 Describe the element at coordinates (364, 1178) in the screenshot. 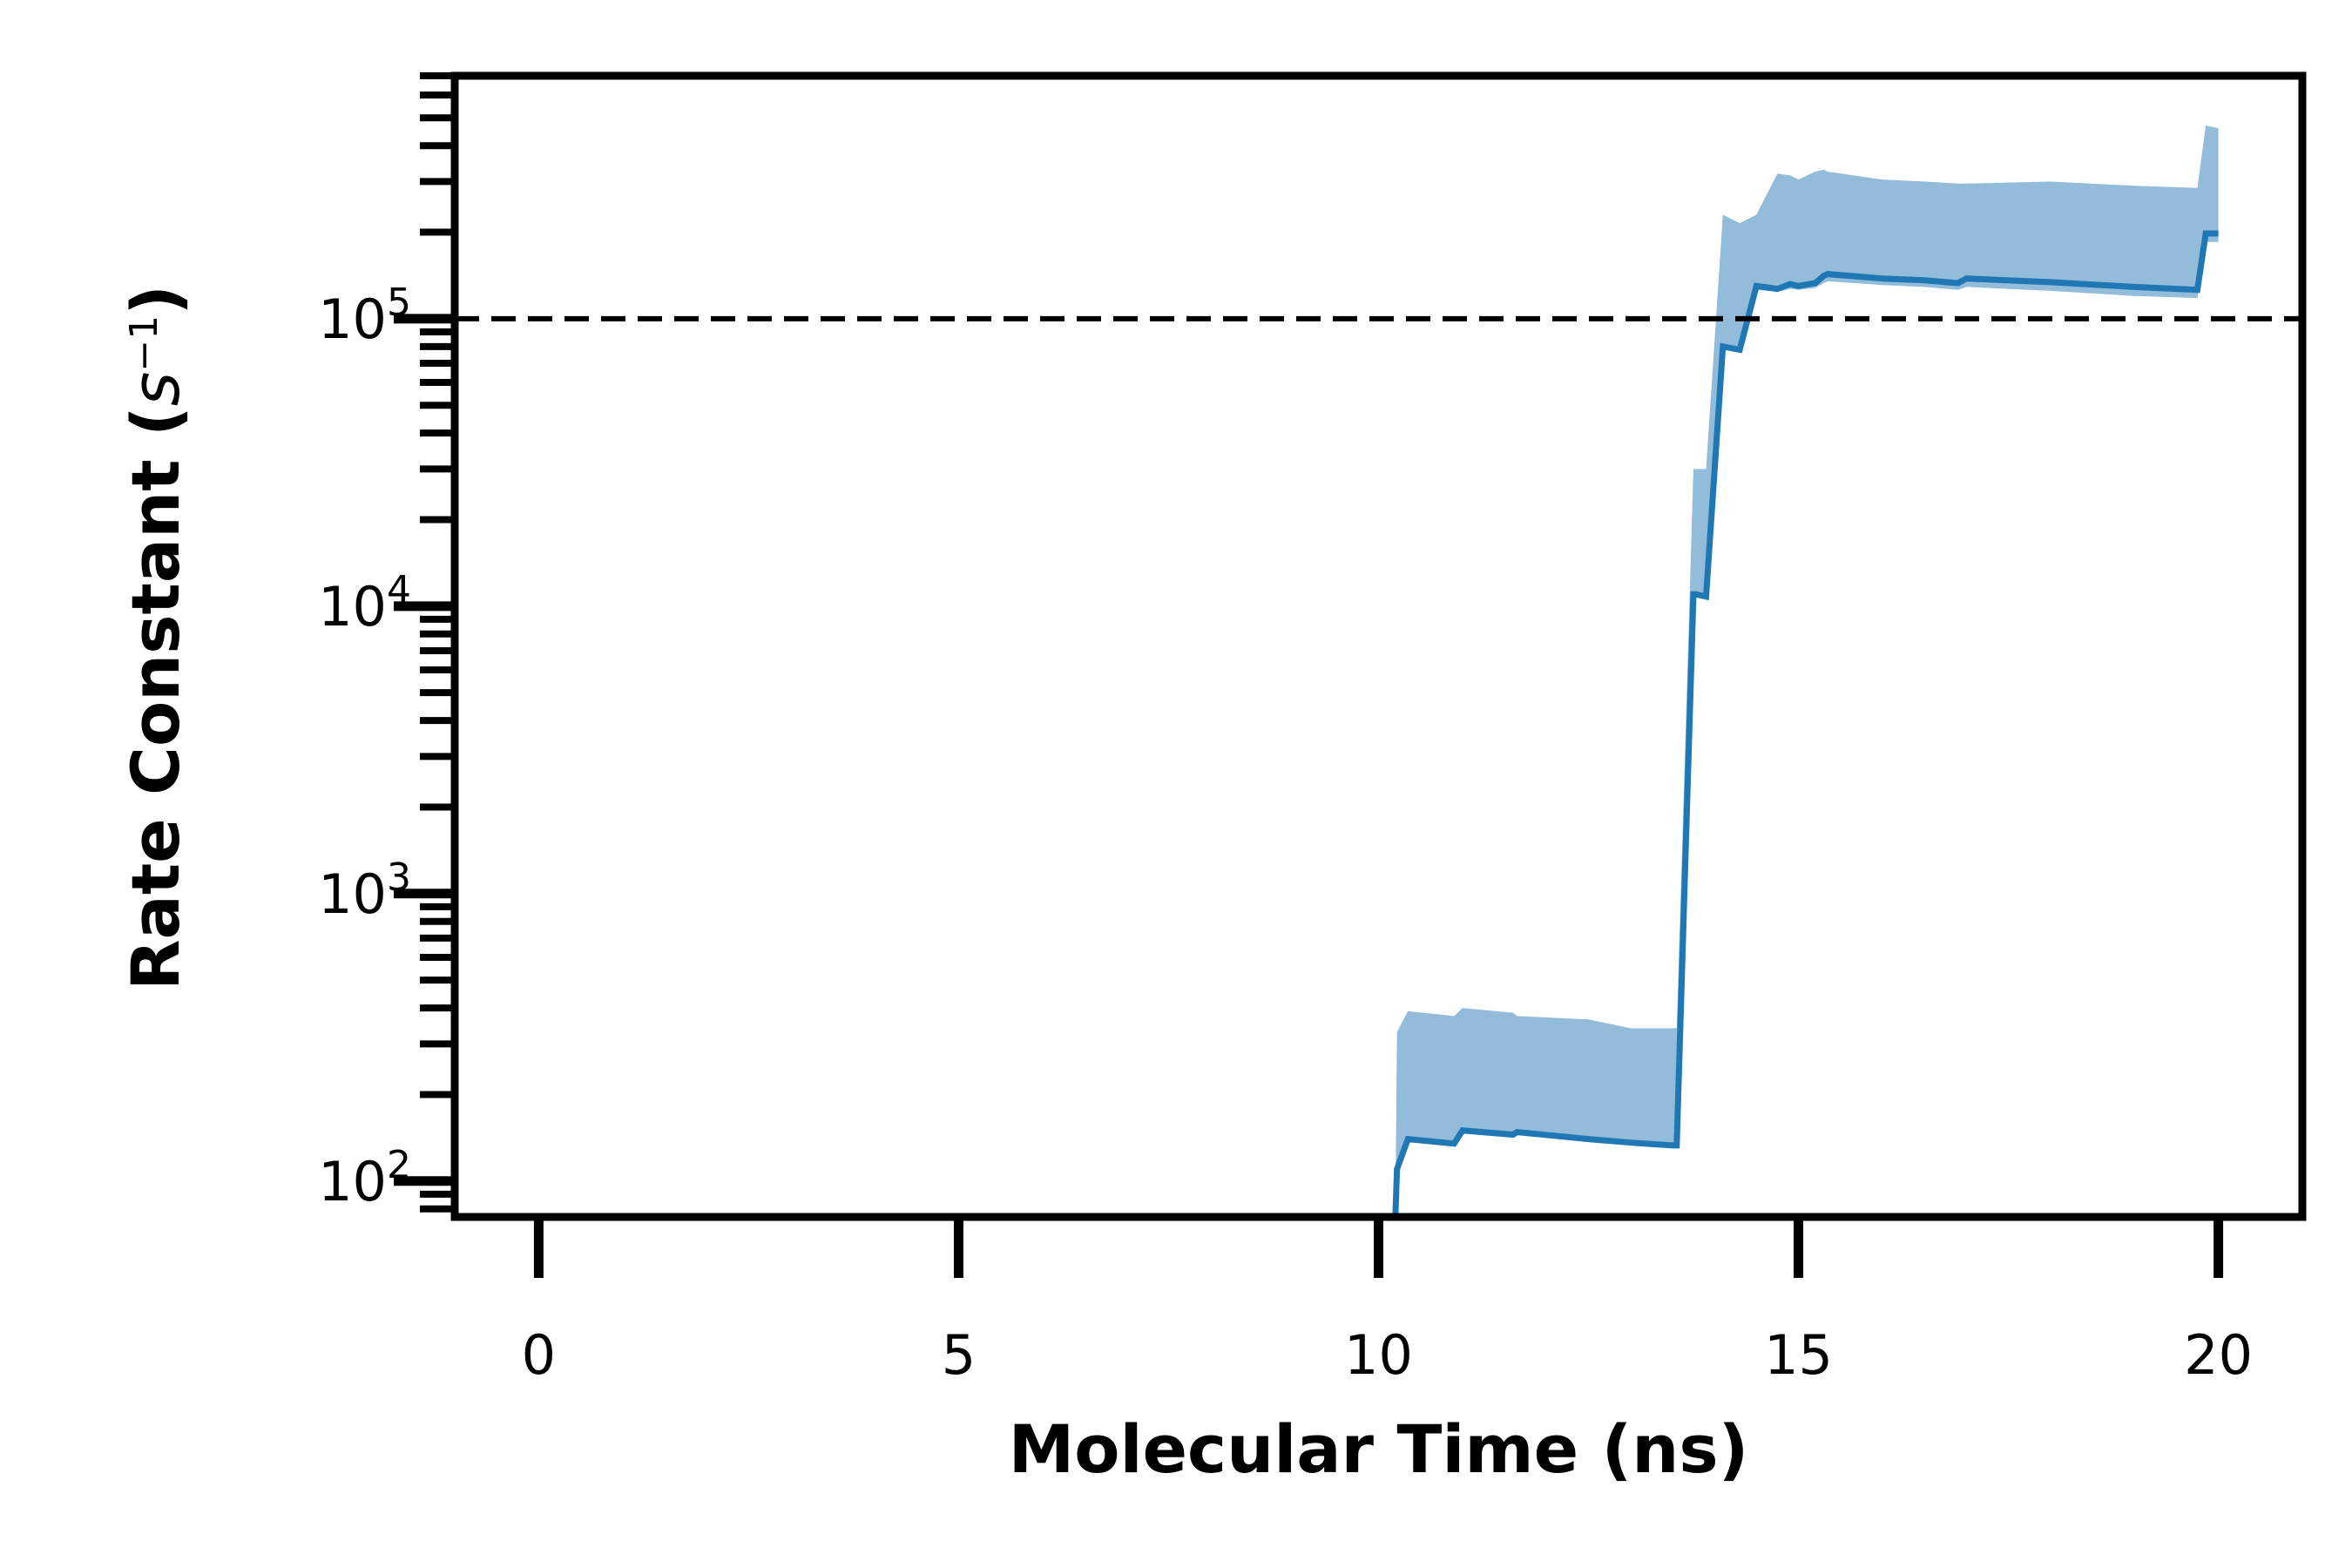

I see `y-tick-label-0: 10²` at that location.